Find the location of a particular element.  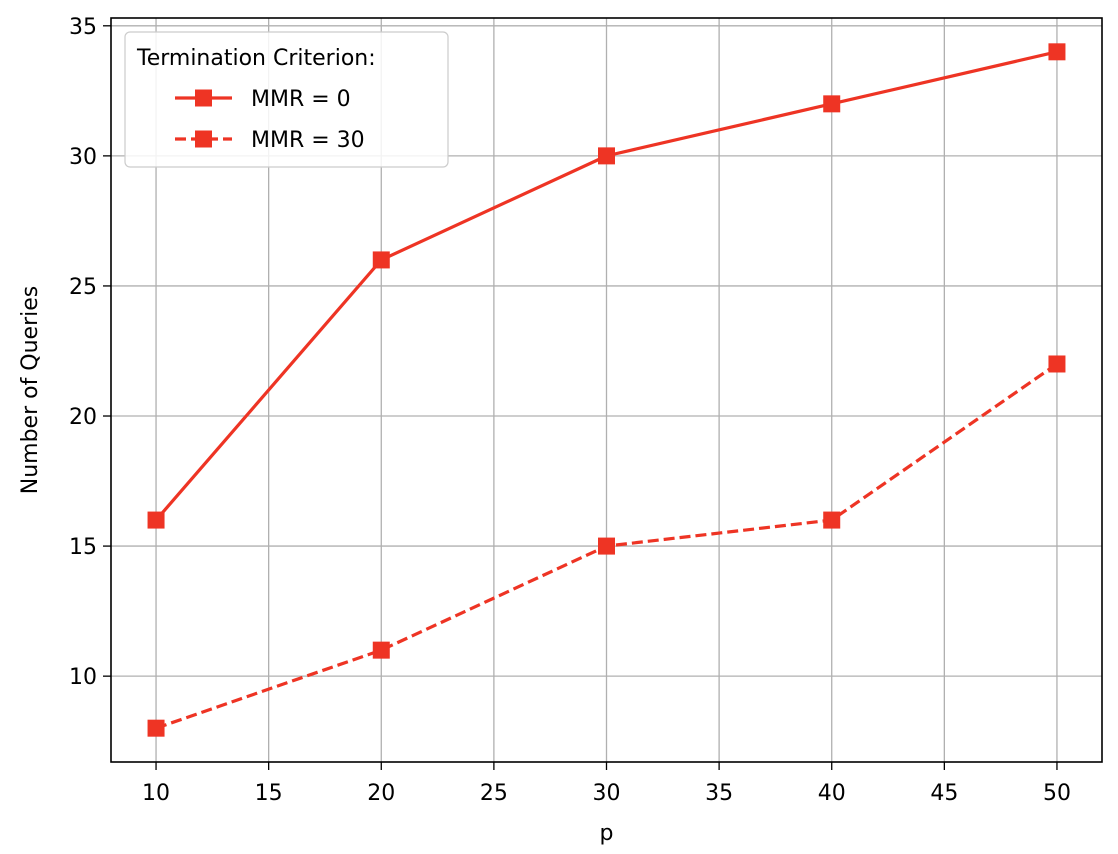

legend-entry: MMR = 30 is located at coordinates (270, 140).